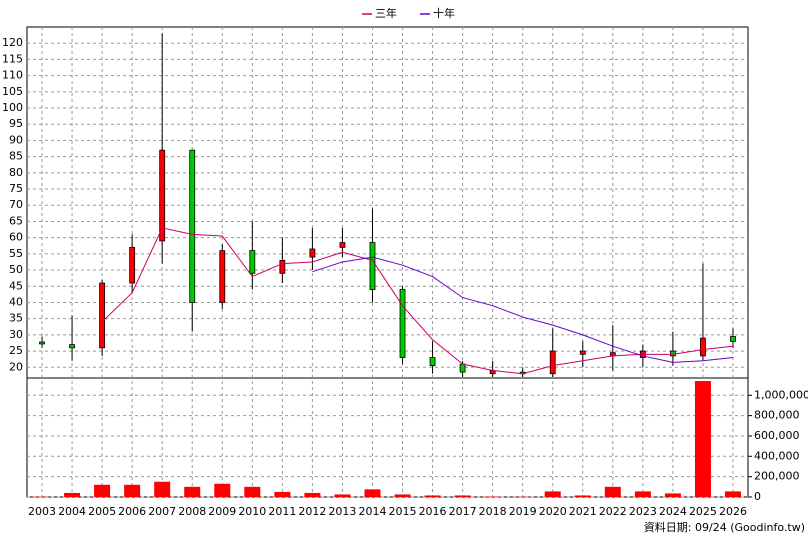 The width and height of the screenshot is (808, 540). I want to click on y-tick-label: 75, so click(16, 188).